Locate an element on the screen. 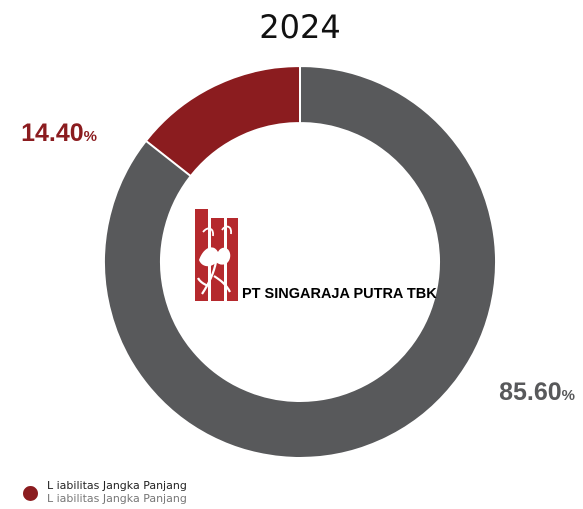  legend-entry-0: L iabilitas Jangka Panjang is located at coordinates (117, 485).